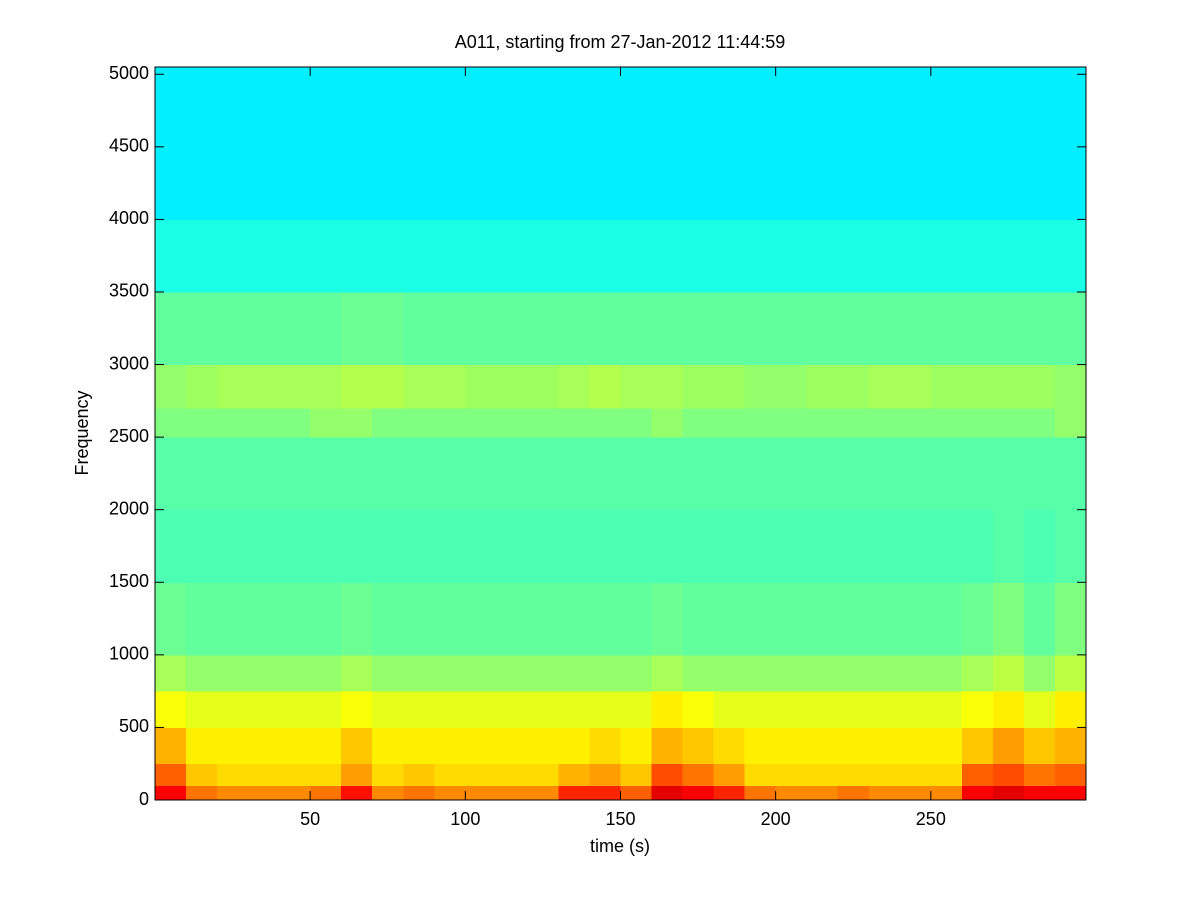 This screenshot has height=900, width=1200. I want to click on y-tick-label: 4500, so click(129, 146).